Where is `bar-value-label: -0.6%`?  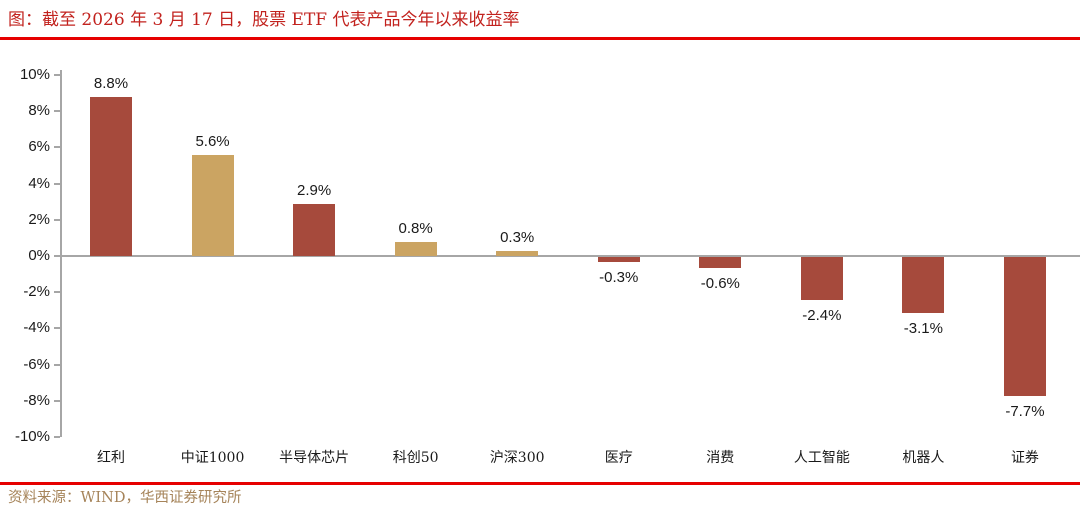 bar-value-label: -0.6% is located at coordinates (720, 283).